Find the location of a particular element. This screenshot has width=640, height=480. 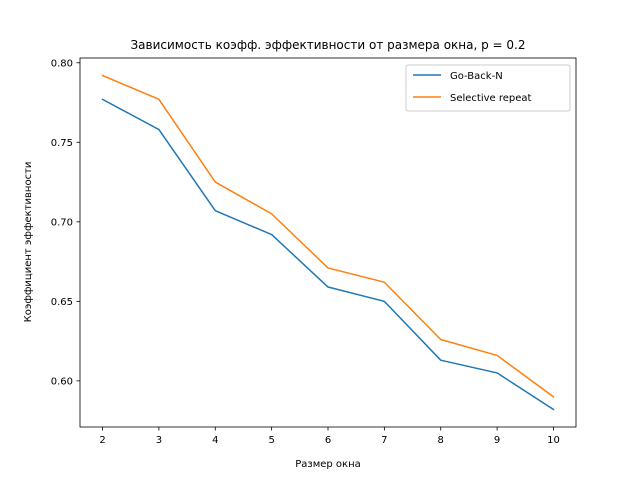

y-tick-label: 0.75 is located at coordinates (62, 143).